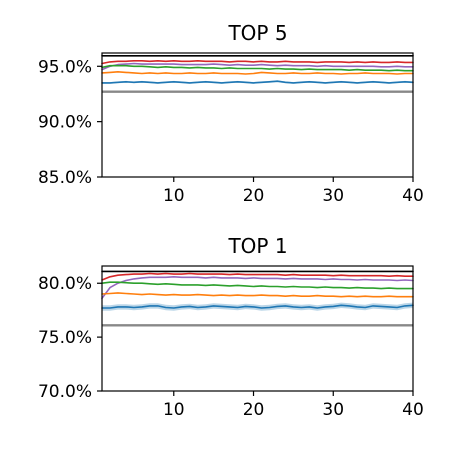 The width and height of the screenshot is (450, 450). I want to click on top5-series-5-line, so click(257, 82).